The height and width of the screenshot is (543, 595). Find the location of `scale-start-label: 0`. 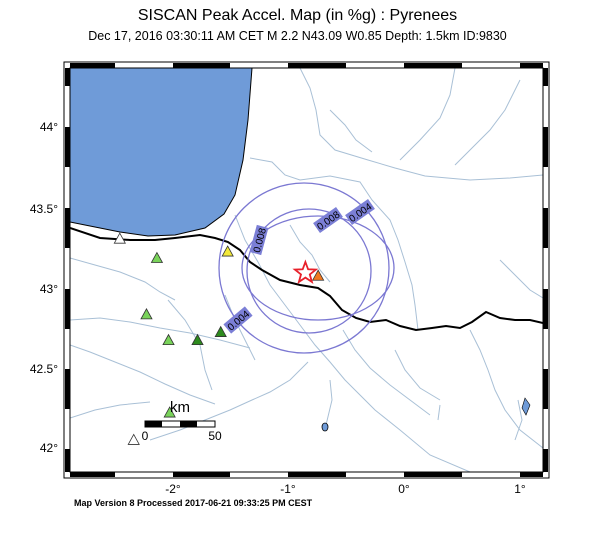

scale-start-label: 0 is located at coordinates (145, 436).